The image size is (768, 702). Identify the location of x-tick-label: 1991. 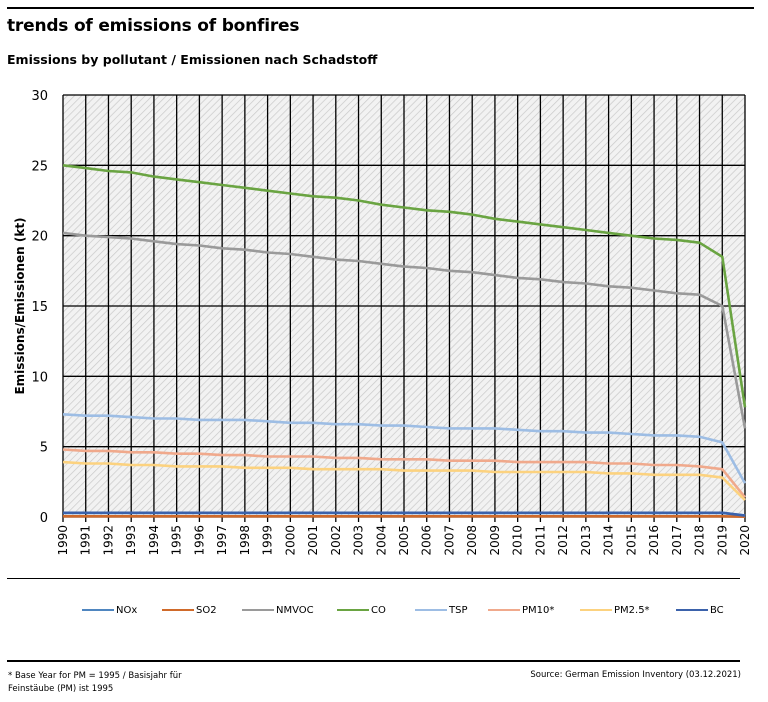
(86, 540).